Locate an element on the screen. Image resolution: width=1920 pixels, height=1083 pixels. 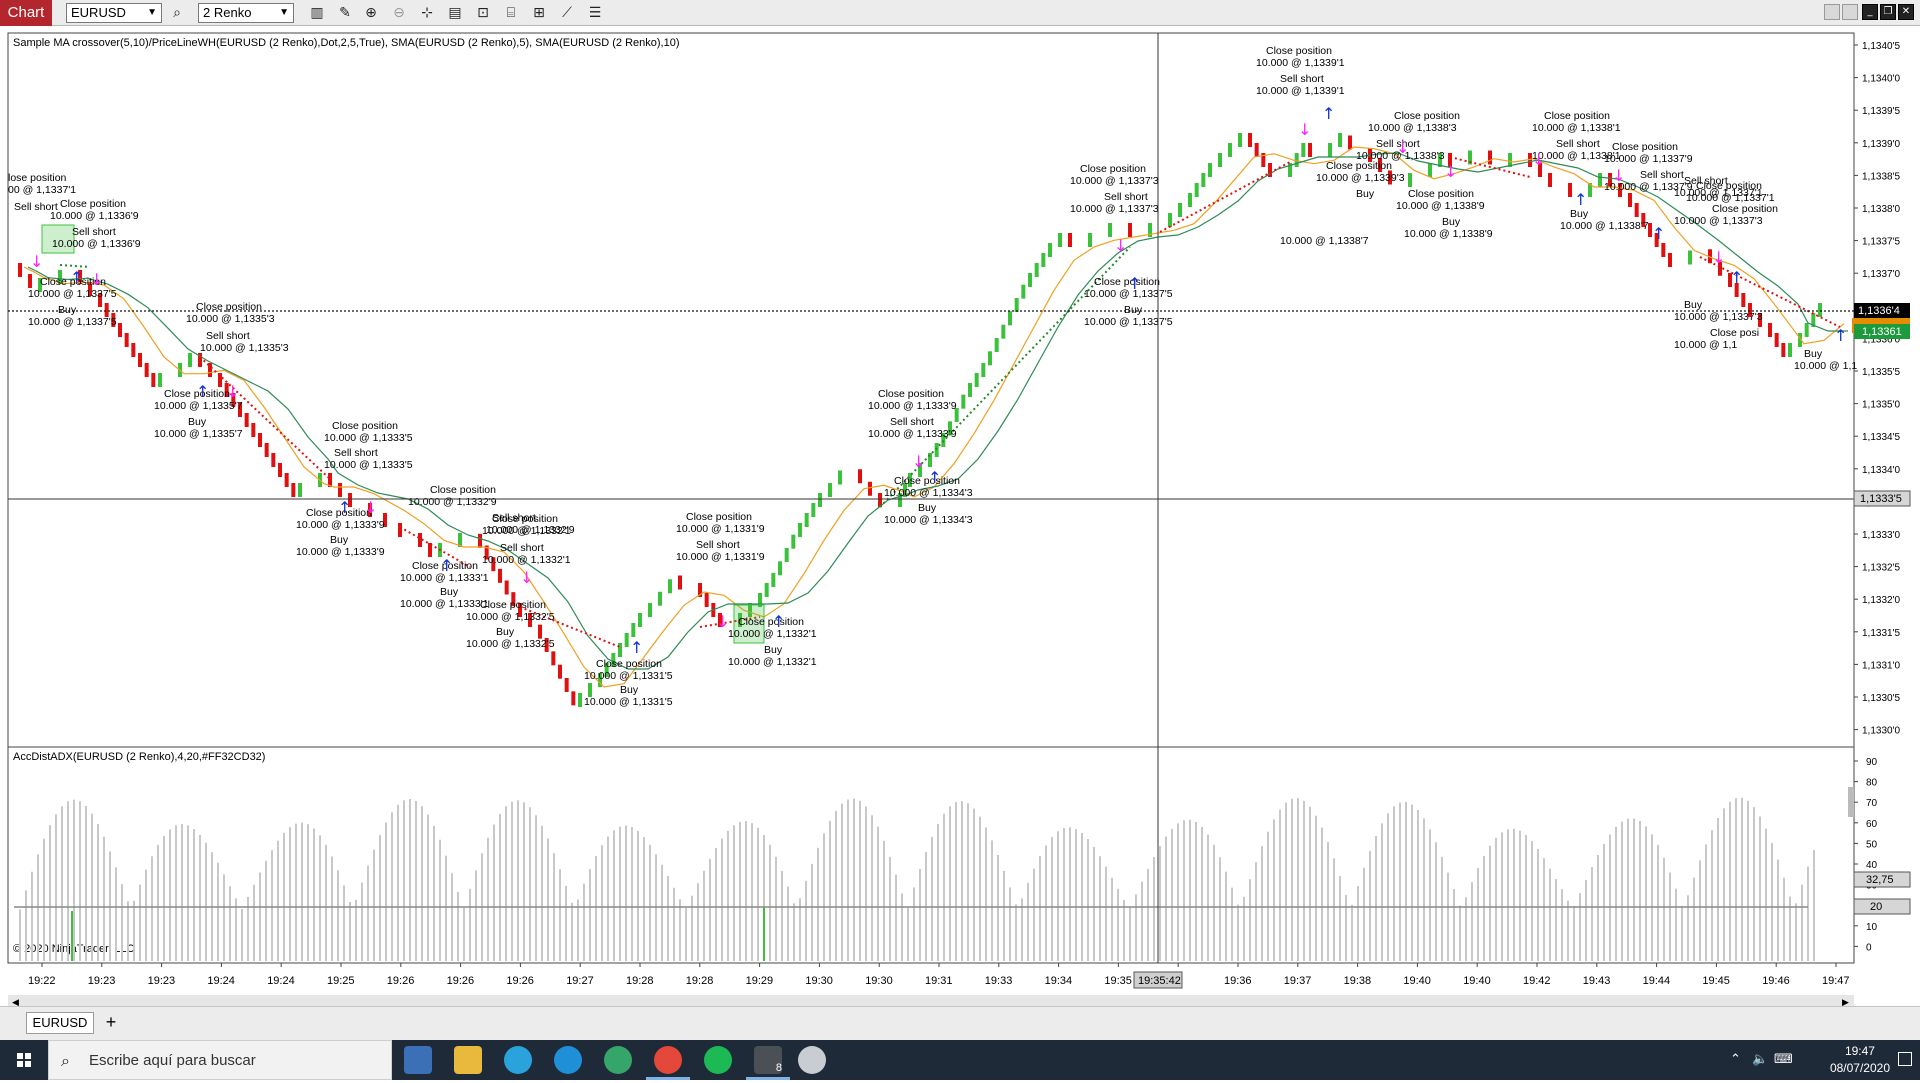
trade-label: 10.000 @ 1,1339'3 is located at coordinates (1360, 178).